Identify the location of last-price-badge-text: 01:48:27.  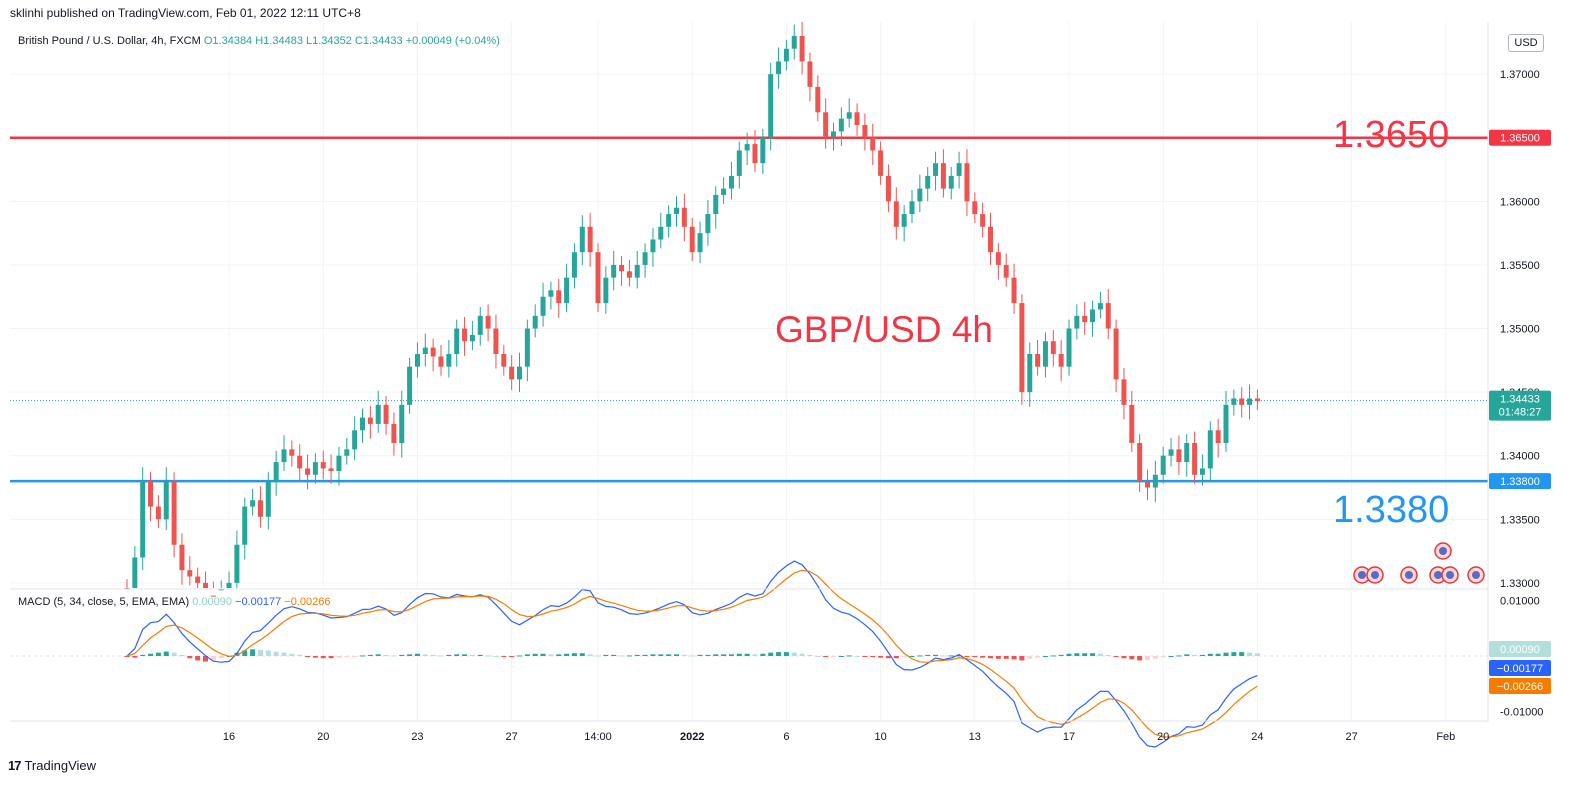
(1520, 413).